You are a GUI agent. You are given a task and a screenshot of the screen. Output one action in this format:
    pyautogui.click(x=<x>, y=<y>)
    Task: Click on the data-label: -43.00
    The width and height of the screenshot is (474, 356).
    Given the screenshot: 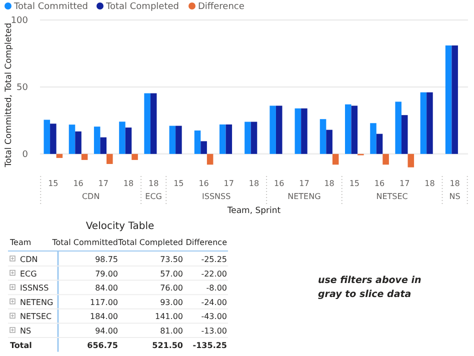 What is the action you would take?
    pyautogui.click(x=214, y=317)
    